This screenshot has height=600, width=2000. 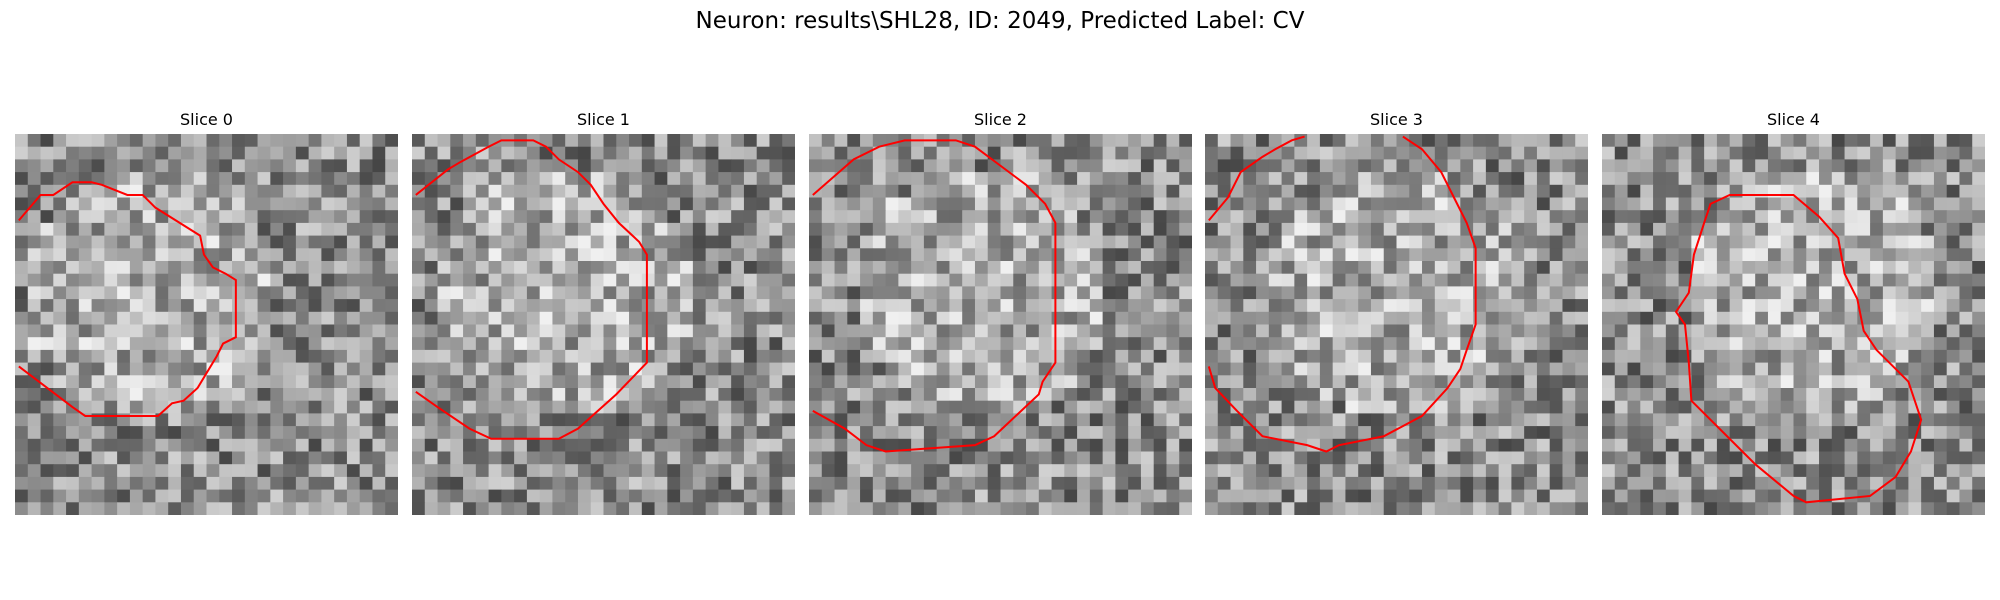 I want to click on panel-title: Slice 1, so click(x=603, y=119).